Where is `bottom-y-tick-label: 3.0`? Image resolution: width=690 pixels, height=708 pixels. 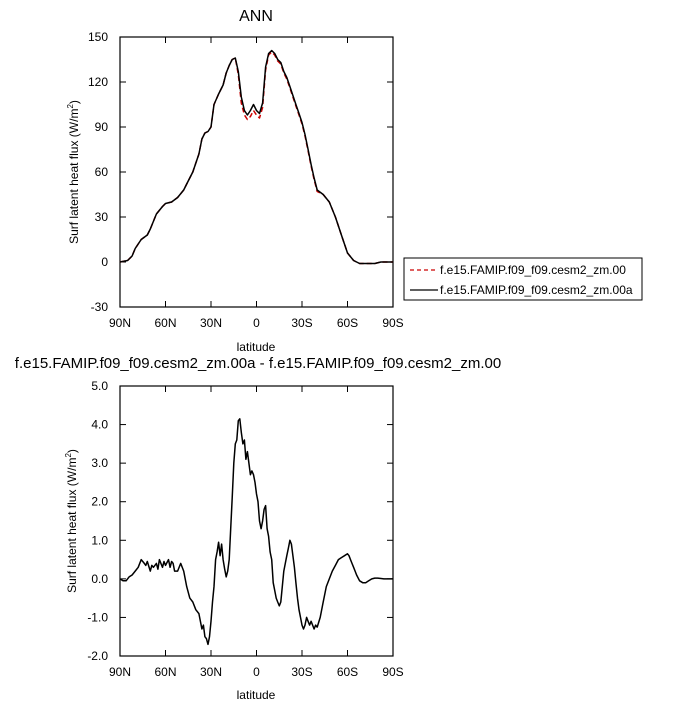
bottom-y-tick-label: 3.0 is located at coordinates (99, 463).